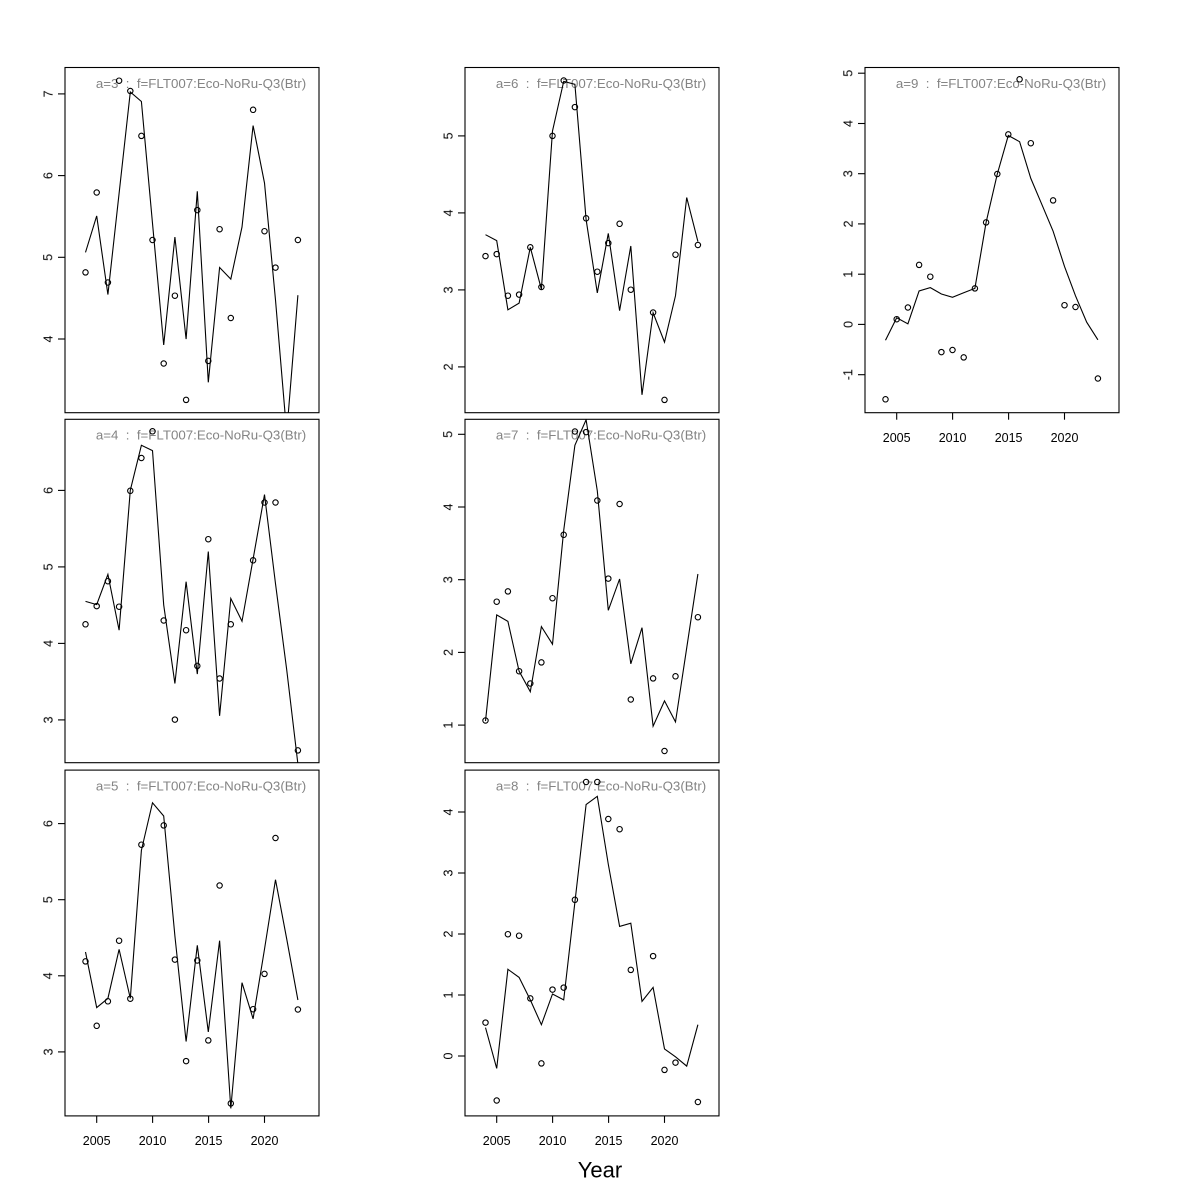 This screenshot has width=1200, height=1200. I want to click on svg-text:a=7 : f=FLT007:Eco-NoRu-Q3(B: a=7 : f=FLT007:Eco-NoRu-Q3(Btr), so click(601, 435).